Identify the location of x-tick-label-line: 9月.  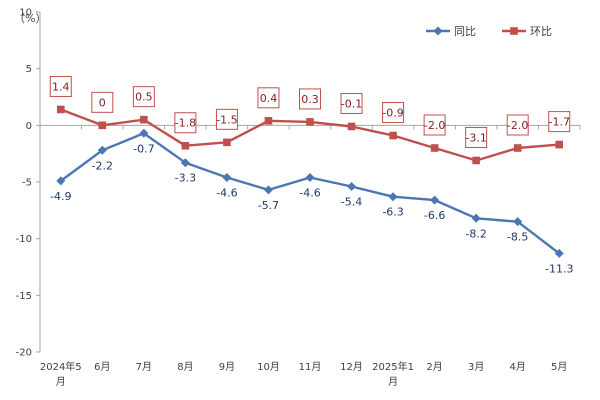
(227, 367).